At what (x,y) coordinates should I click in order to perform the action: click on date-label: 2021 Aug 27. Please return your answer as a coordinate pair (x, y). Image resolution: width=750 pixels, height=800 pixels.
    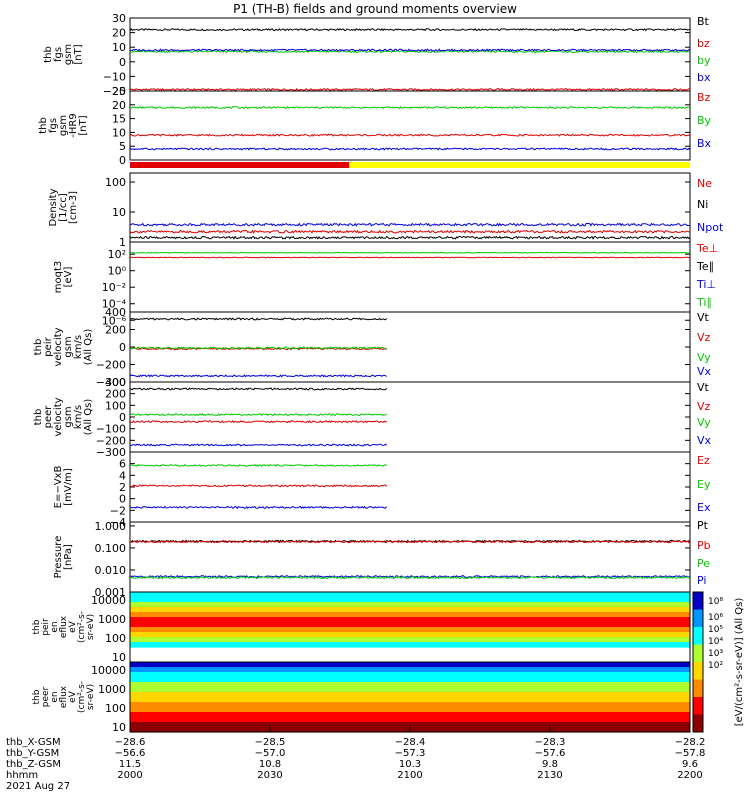
    Looking at the image, I should click on (38, 786).